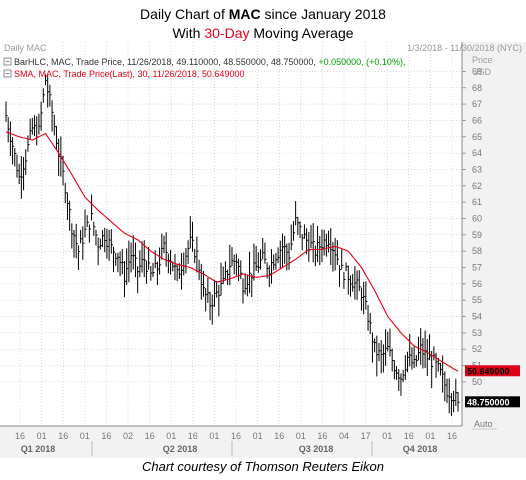 The height and width of the screenshot is (480, 526). Describe the element at coordinates (464, 48) in the screenshot. I see `date-range: 1/3/2018 - 11/30/2018 (NYC)` at that location.